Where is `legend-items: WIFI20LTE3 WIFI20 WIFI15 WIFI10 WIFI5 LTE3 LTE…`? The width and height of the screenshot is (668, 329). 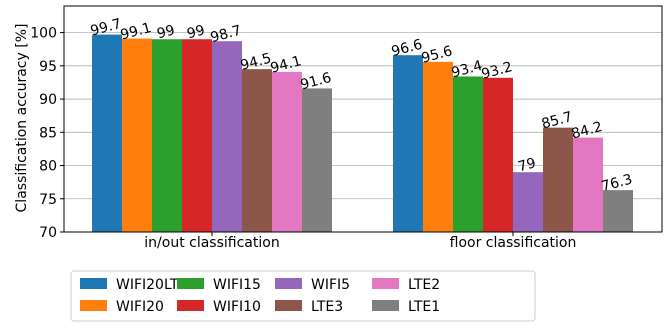 legend-items: WIFI20LTE3 WIFI20 WIFI15 WIFI10 WIFI5 LTE3 LTE… is located at coordinates (260, 296).